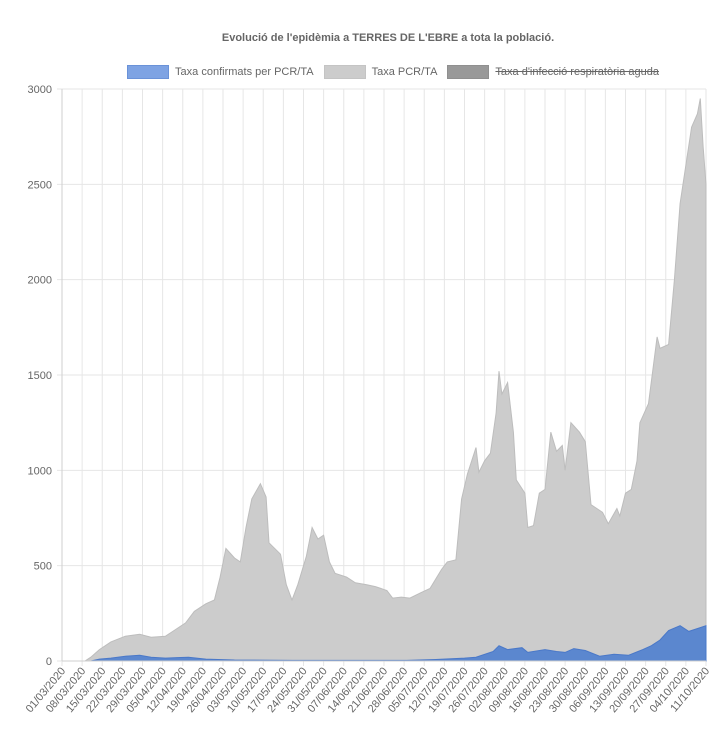 The height and width of the screenshot is (756, 726). I want to click on legend-label-hidden: Taxa d'infecció respiratòria aguda, so click(577, 72).